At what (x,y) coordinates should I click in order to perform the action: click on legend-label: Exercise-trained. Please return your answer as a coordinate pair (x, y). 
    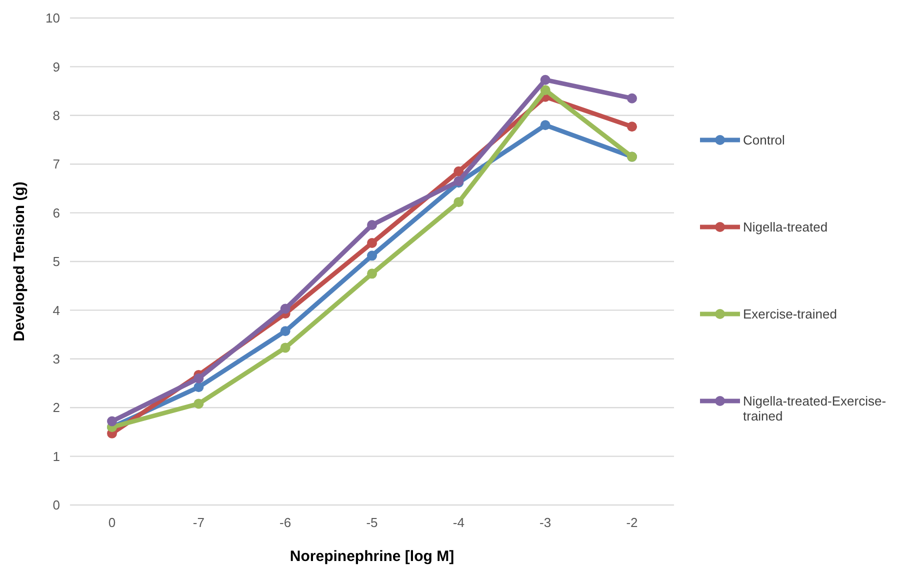
    Looking at the image, I should click on (790, 314).